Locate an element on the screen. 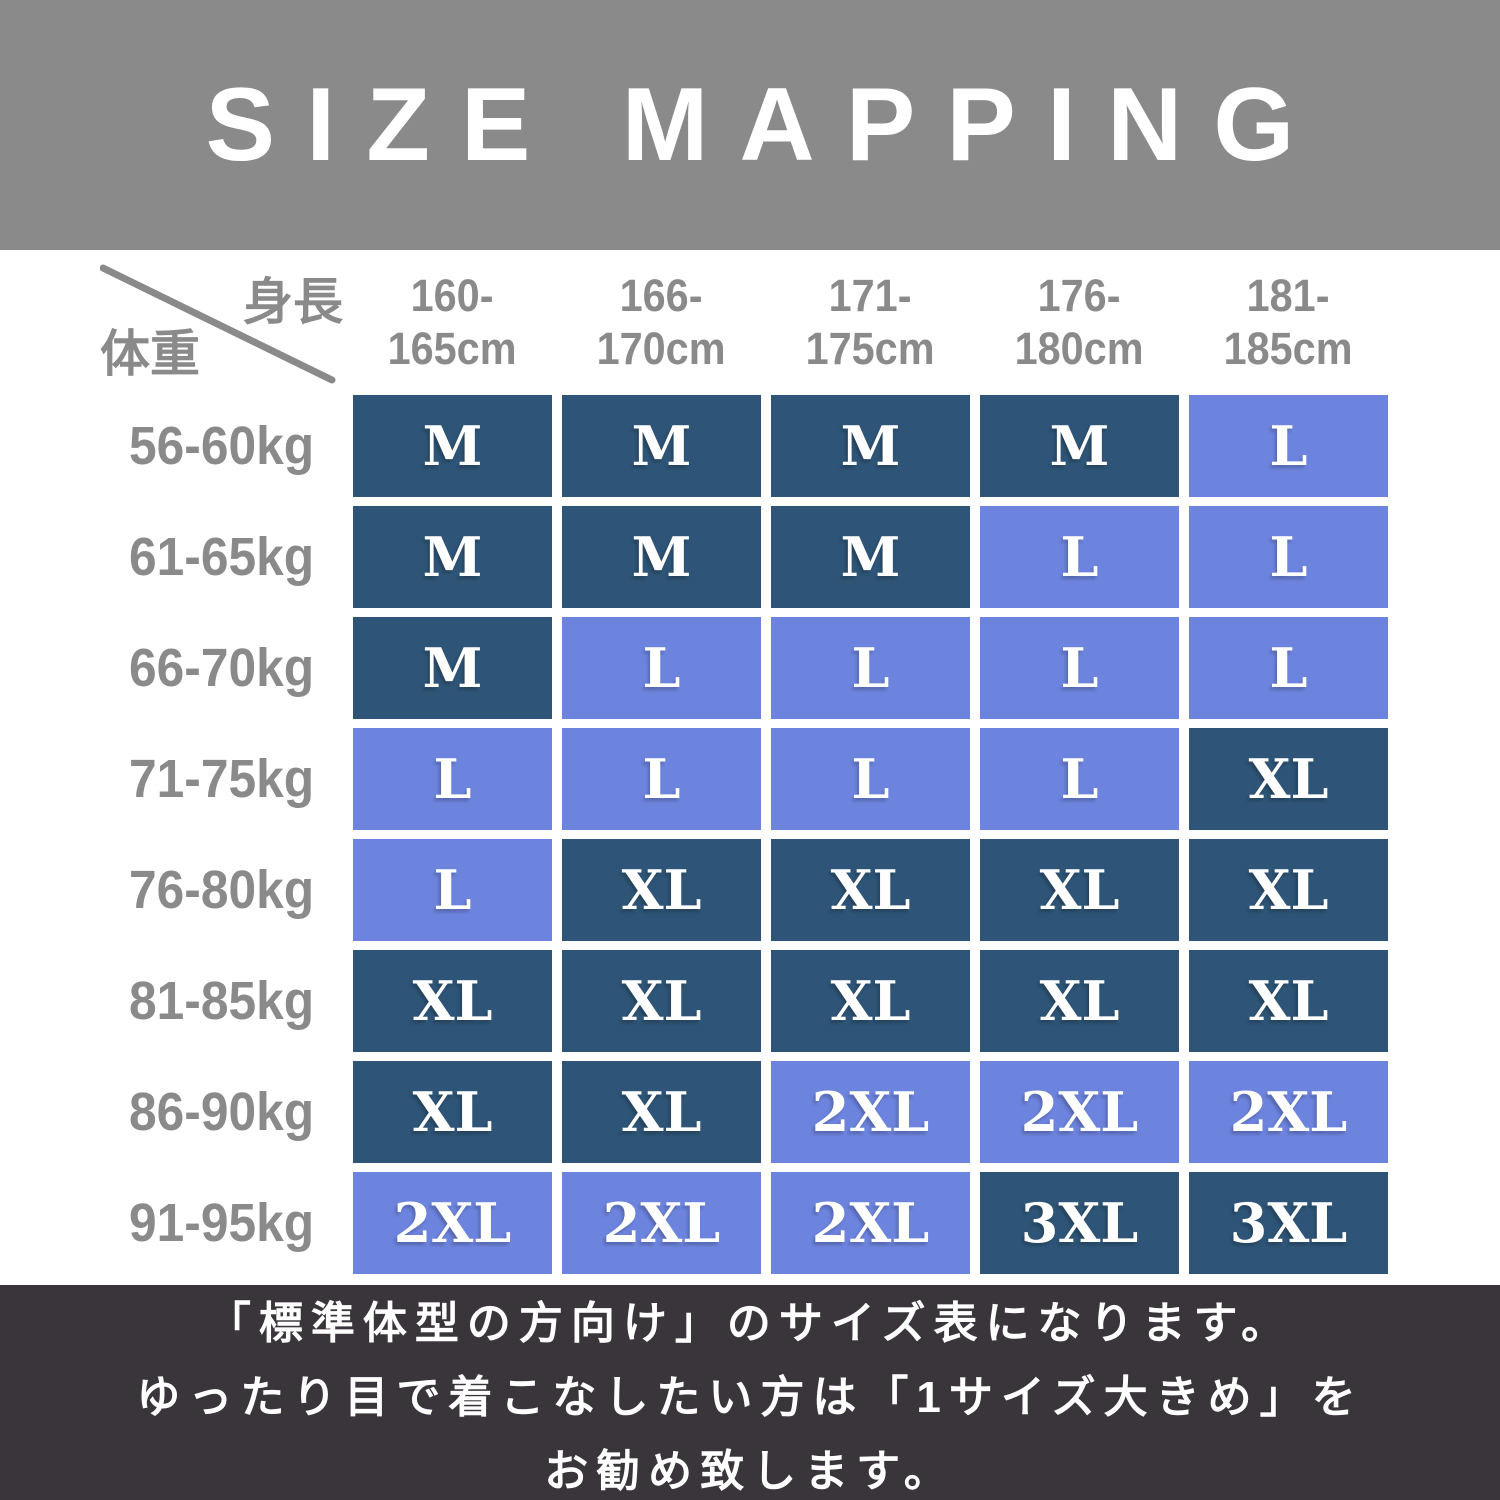  row-label: 76-80kg is located at coordinates (221, 890).